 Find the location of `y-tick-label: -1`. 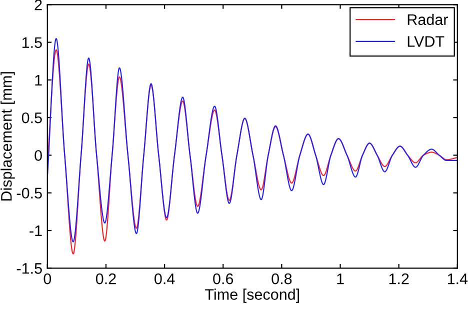

y-tick-label: -1 is located at coordinates (36, 231).